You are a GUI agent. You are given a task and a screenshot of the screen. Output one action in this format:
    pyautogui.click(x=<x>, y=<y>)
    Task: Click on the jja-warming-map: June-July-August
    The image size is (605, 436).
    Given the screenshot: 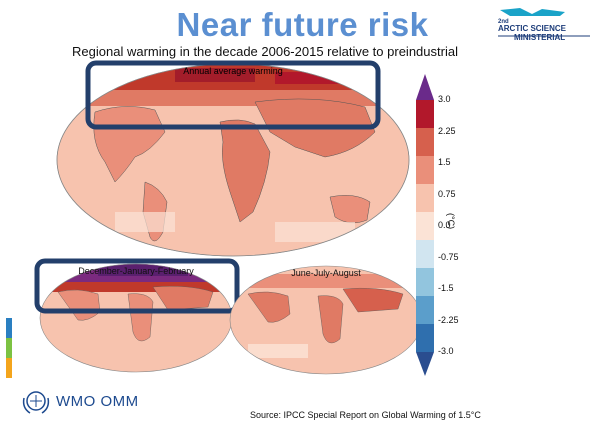 What is the action you would take?
    pyautogui.click(x=326, y=320)
    